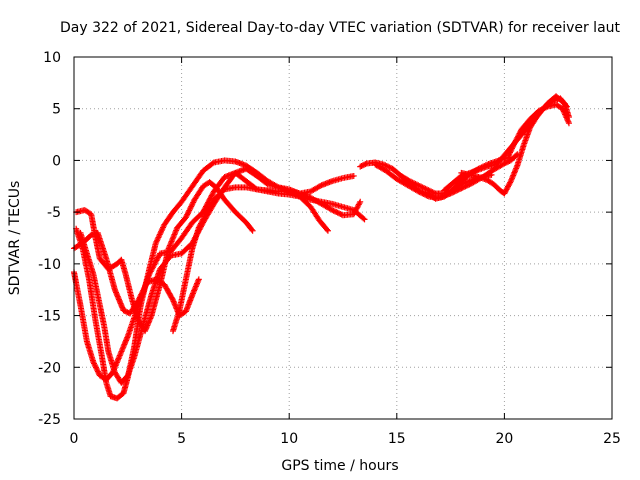  What do you see at coordinates (345, 439) in the screenshot?
I see `x-tick-labels: 0 5 10 15 20 25` at bounding box center [345, 439].